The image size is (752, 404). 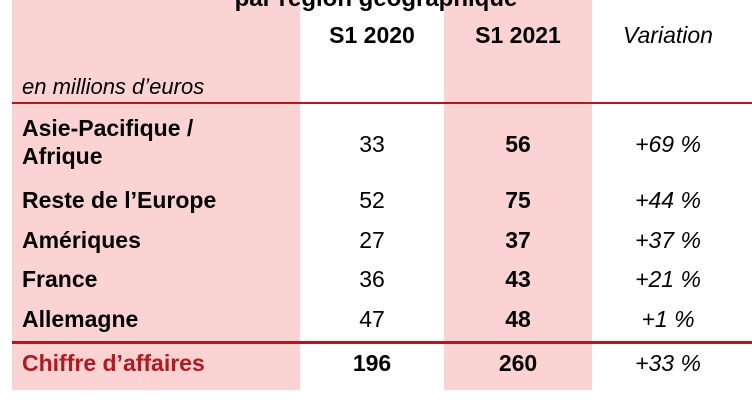 I want to click on header-divider, so click(x=382, y=103).